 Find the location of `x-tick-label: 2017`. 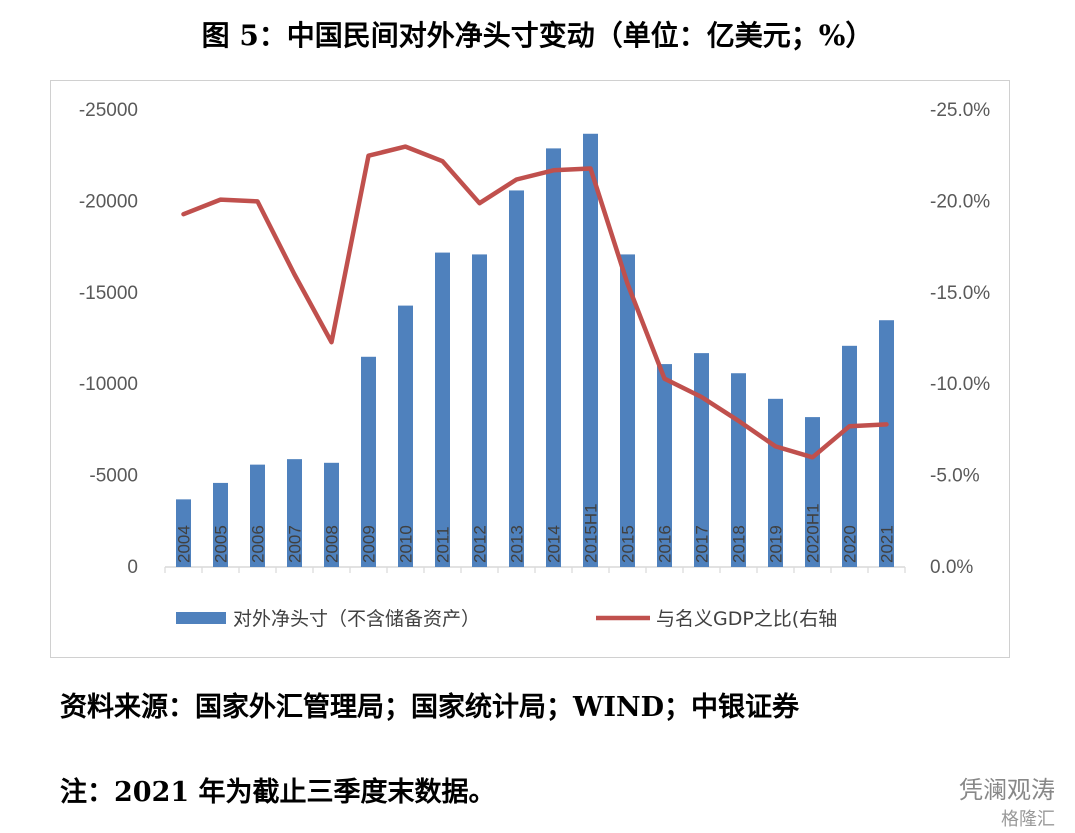

x-tick-label: 2017 is located at coordinates (702, 544).